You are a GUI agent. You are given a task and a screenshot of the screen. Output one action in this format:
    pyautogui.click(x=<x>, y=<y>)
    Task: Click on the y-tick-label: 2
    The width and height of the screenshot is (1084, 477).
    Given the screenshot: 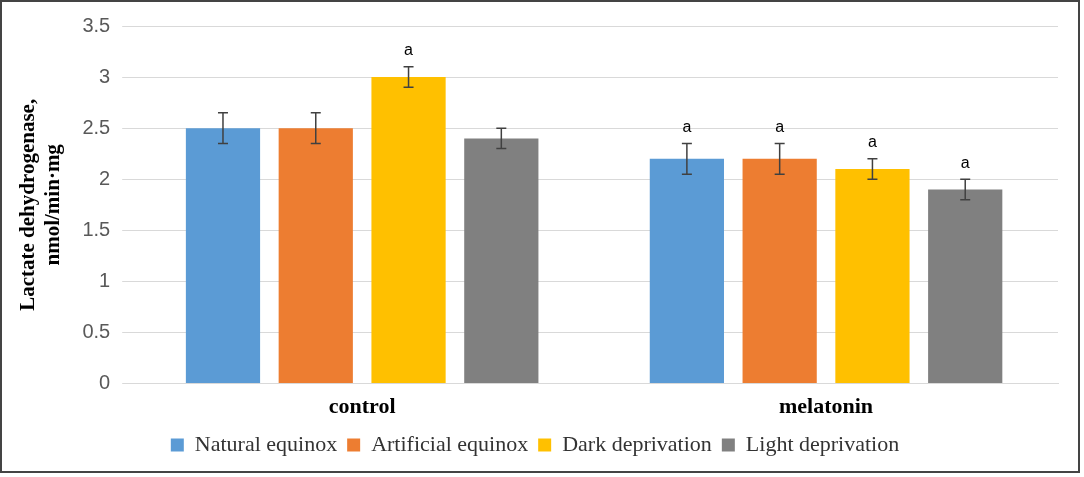 What is the action you would take?
    pyautogui.click(x=105, y=177)
    